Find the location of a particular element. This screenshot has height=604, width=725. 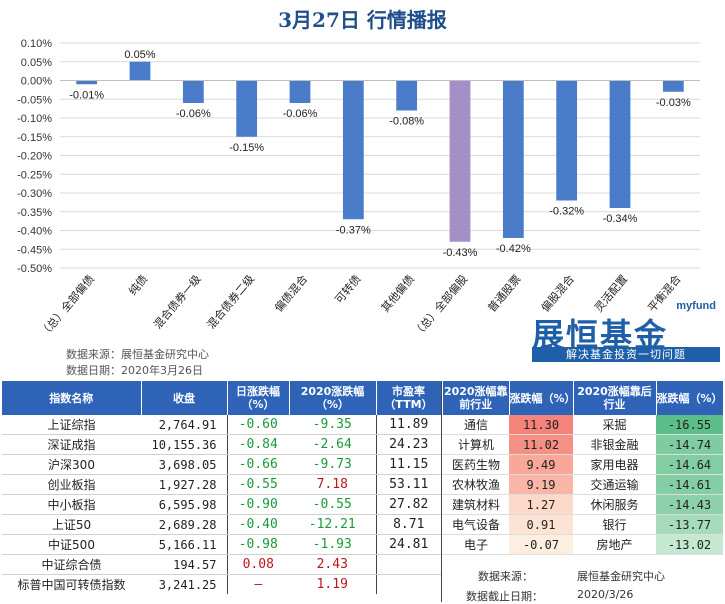

table-row: 中证综合债 194.57 0.08 2.43 is located at coordinates (221, 564).